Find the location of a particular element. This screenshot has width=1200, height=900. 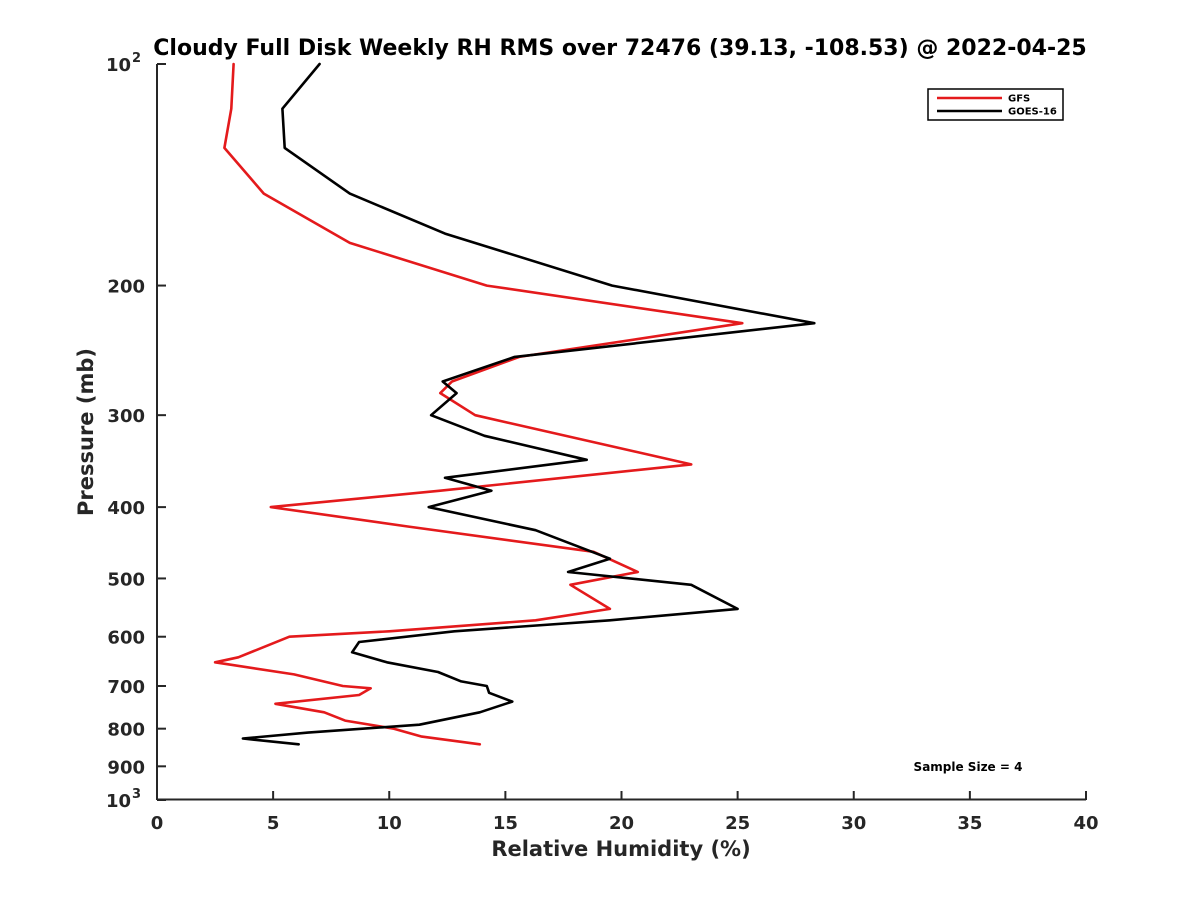

x-tick-label: 25 is located at coordinates (737, 823).